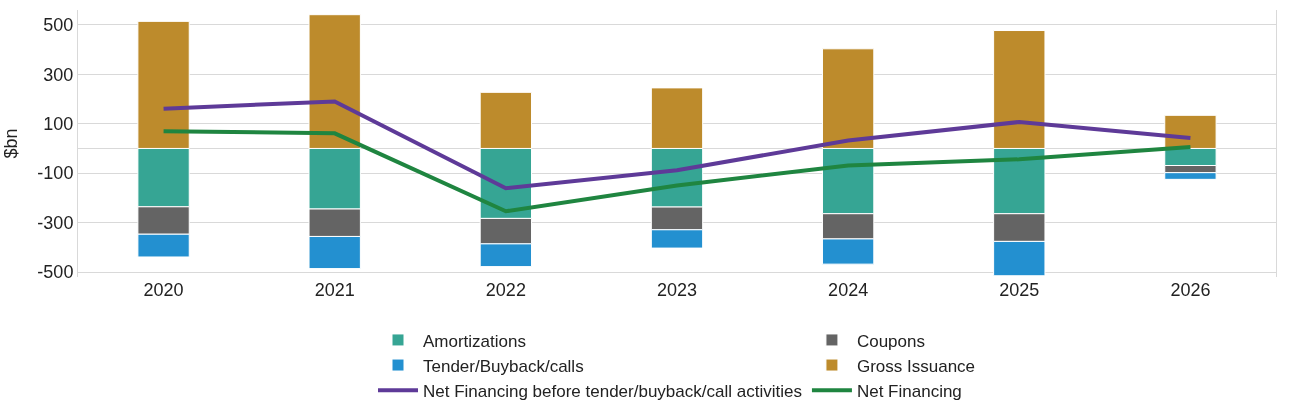 The image size is (1296, 418). What do you see at coordinates (10, 143) in the screenshot?
I see `y-axis-title: $bn` at bounding box center [10, 143].